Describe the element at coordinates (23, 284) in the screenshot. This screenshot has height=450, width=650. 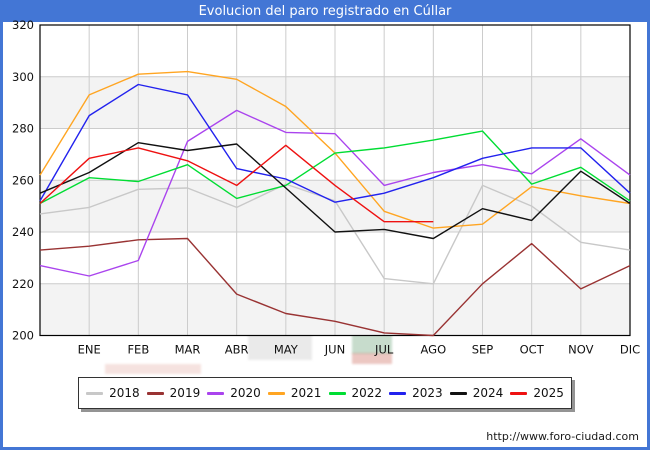
I see `y-axis-label: 220` at that location.